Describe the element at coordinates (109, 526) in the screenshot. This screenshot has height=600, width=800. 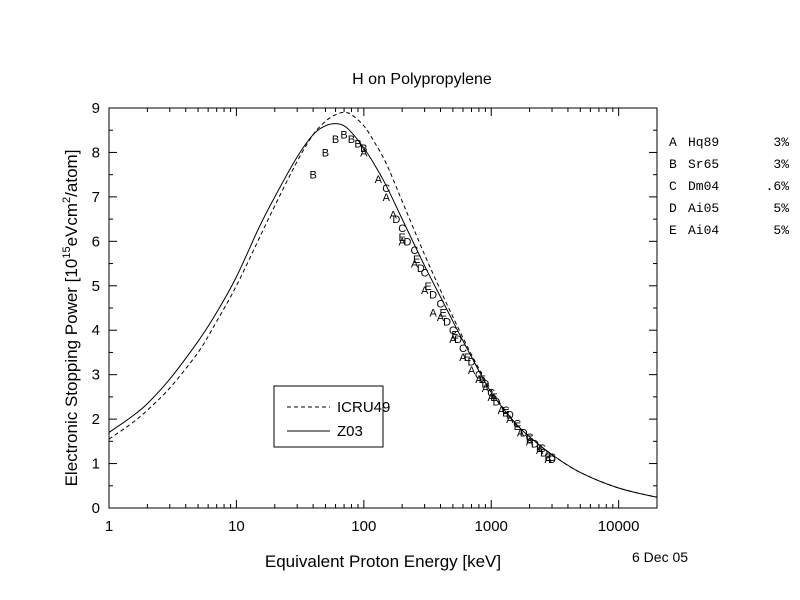
I see `x-tick-label: 1` at that location.